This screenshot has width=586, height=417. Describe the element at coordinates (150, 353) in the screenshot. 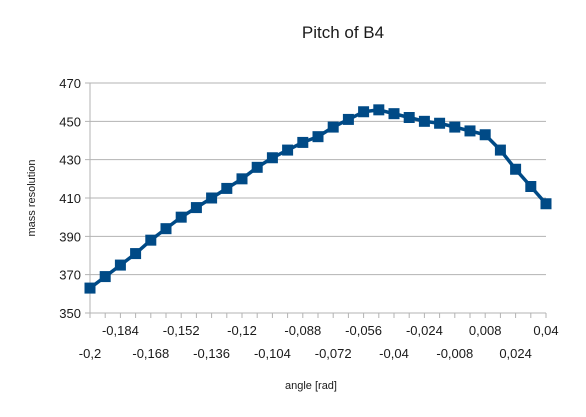

I see `x-tick-label: -0,168` at that location.